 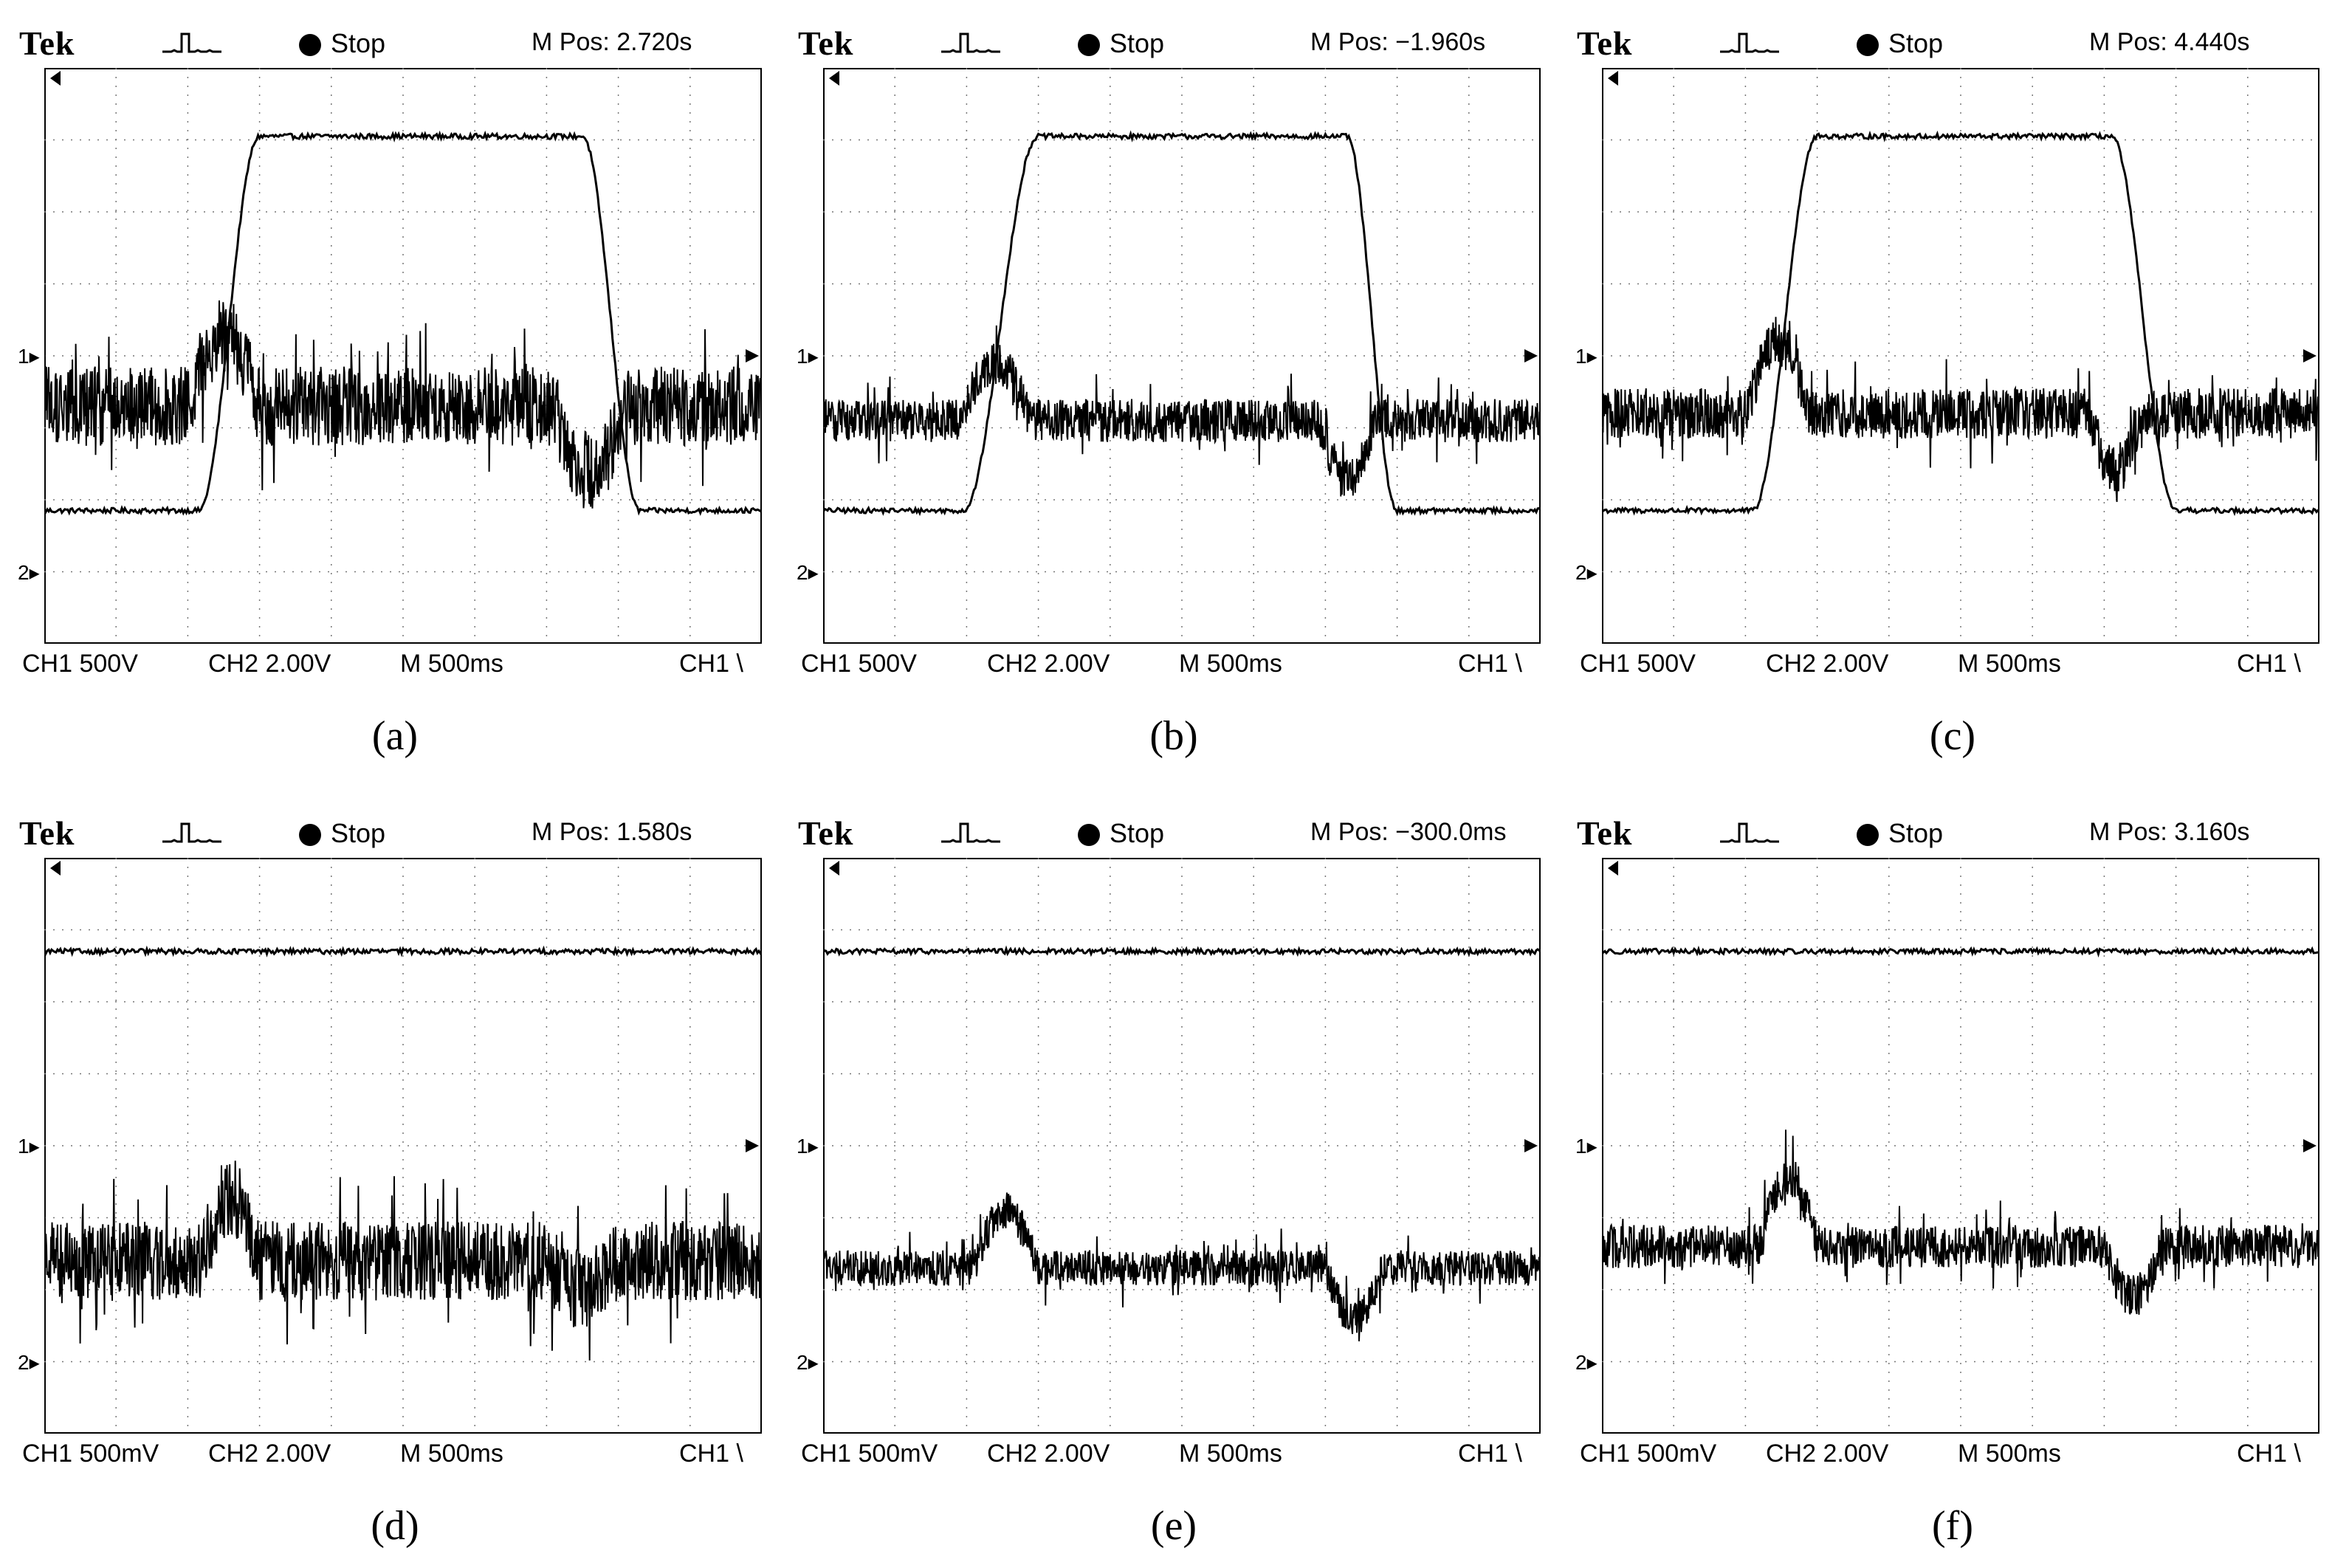 I want to click on scope-header: Tek Stop M Pos: −300.0ms, so click(x=1174, y=831).